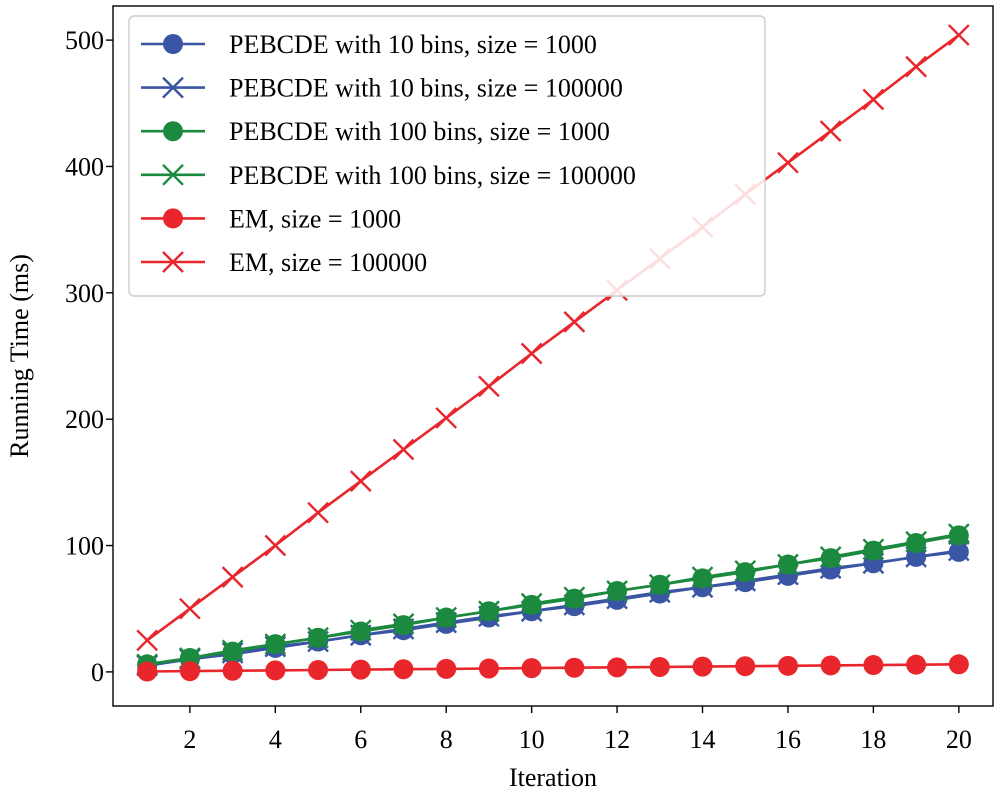  I want to click on x-axis-label: Iteration, so click(553, 777).